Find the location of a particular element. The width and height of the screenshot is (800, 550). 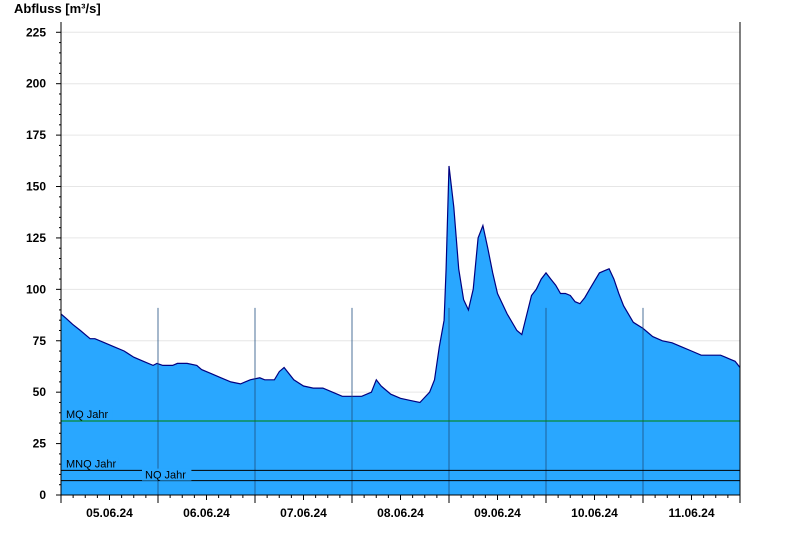

x-tick-label-5: 10.06.24 is located at coordinates (594, 513).